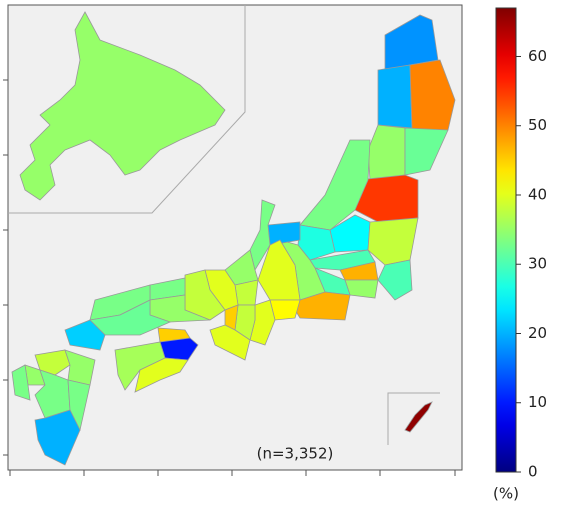  I want to click on colorbar, so click(506, 240).